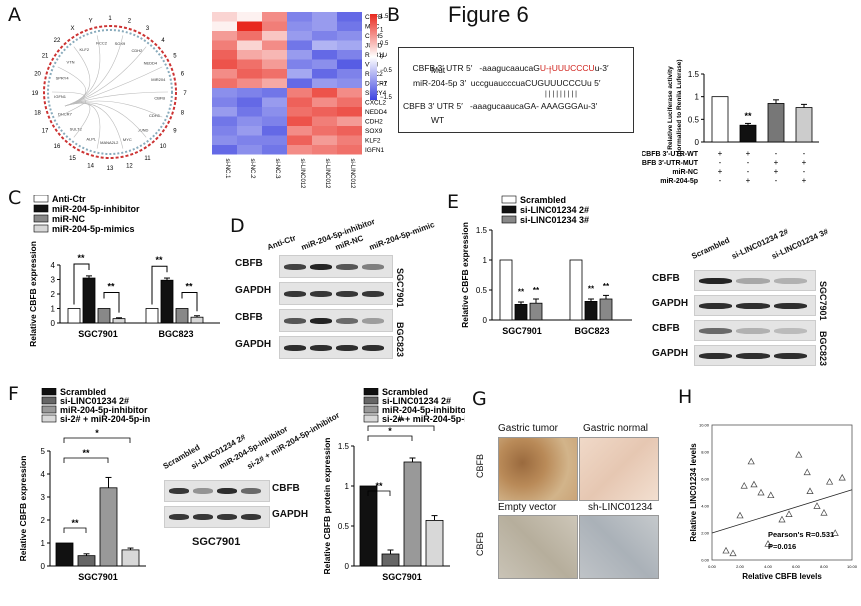  What do you see at coordinates (400, 340) in the screenshot?
I see `blot-cell-label: BGC823` at bounding box center [400, 340].